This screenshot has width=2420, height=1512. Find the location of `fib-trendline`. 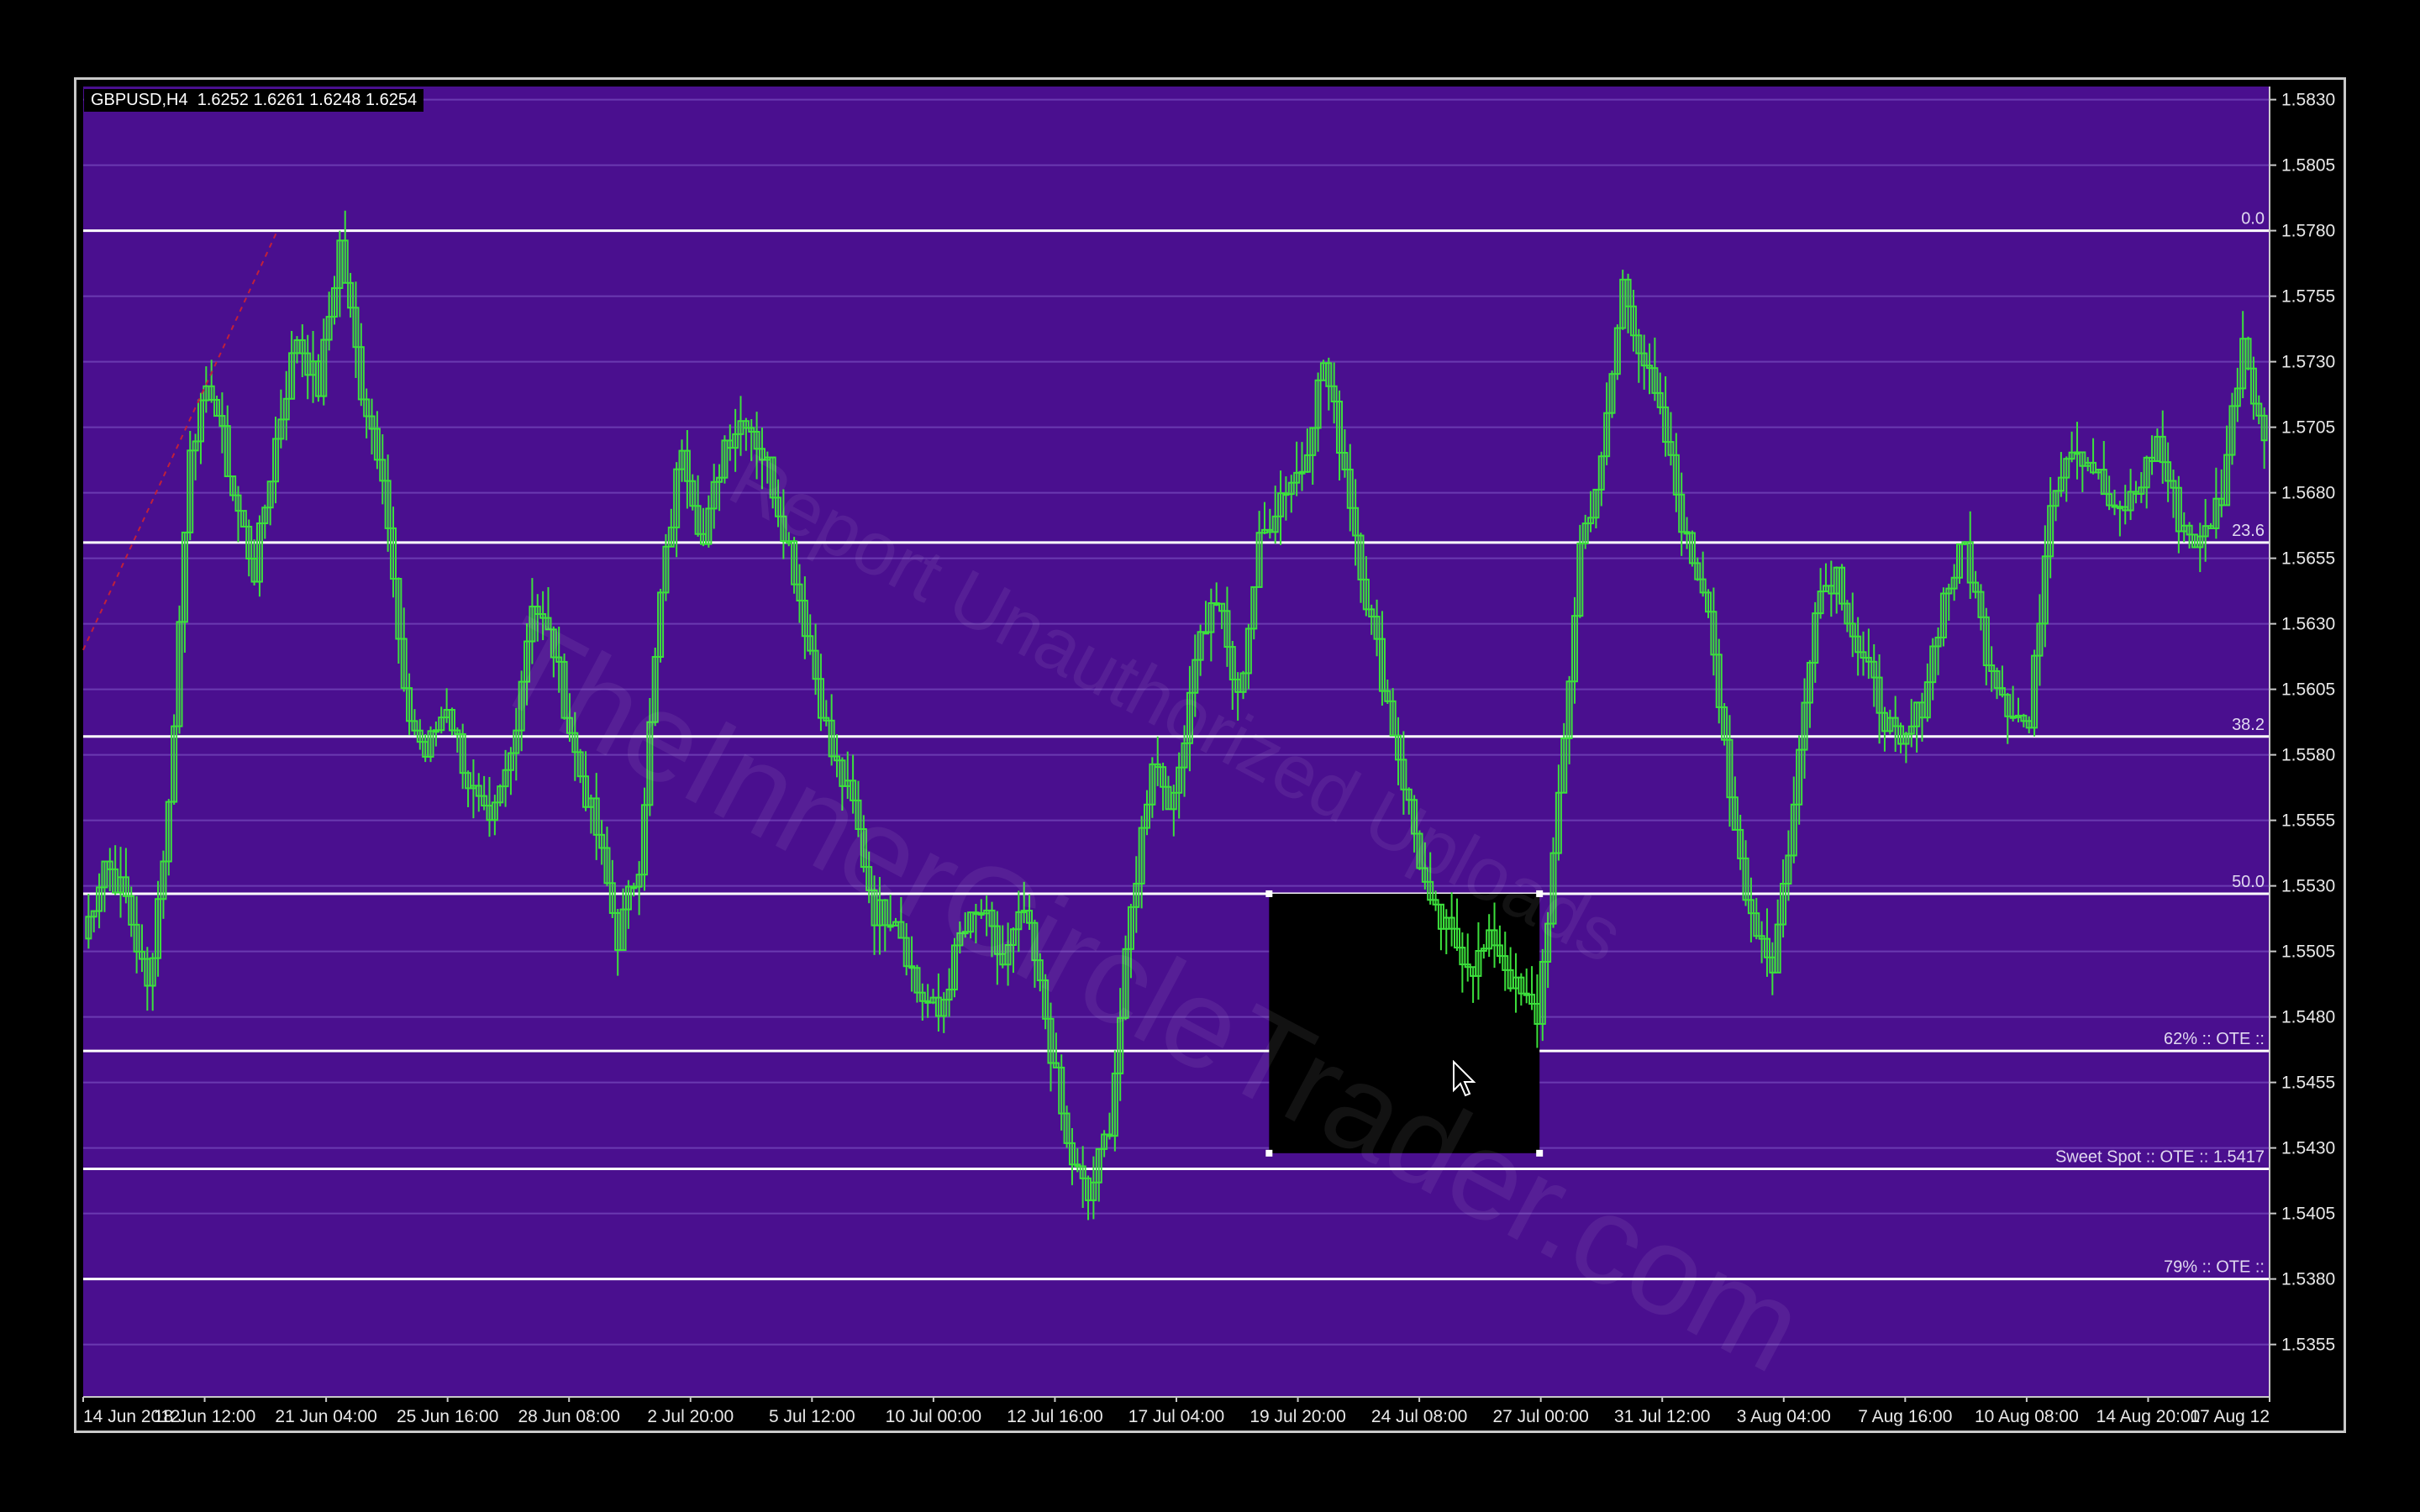

fib-trendline is located at coordinates (180, 440).